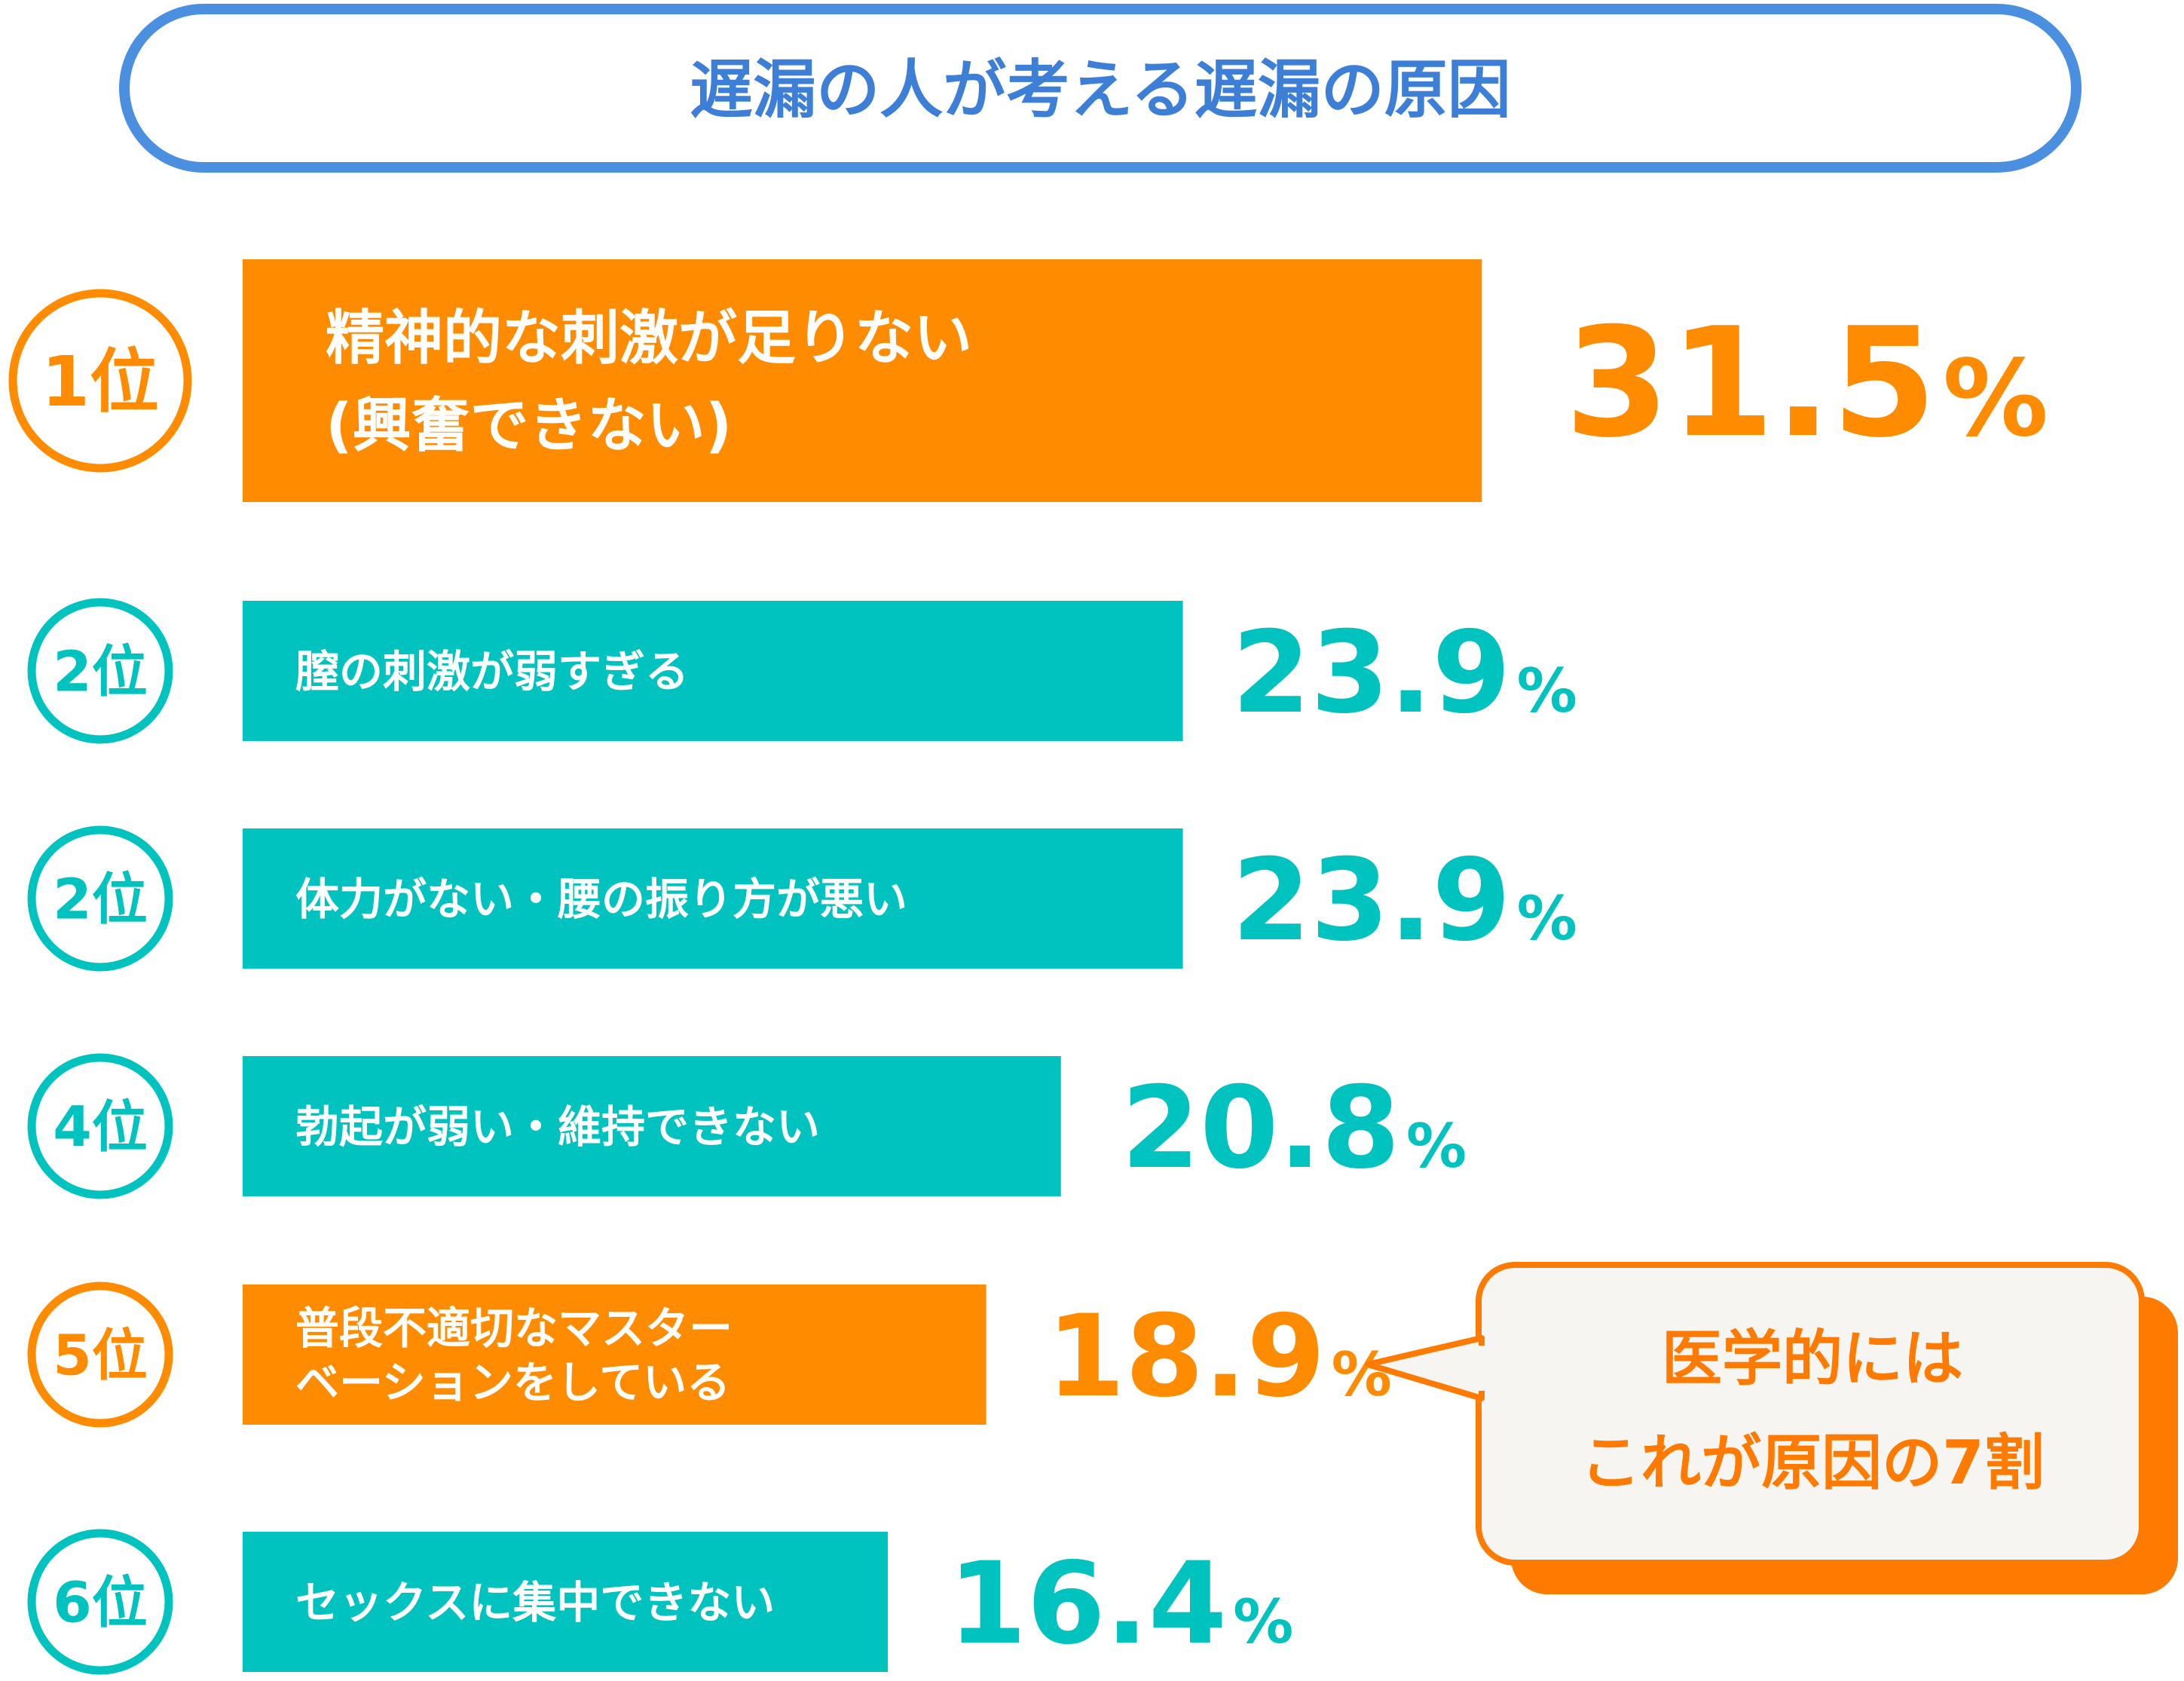 This screenshot has width=2184, height=1681. Describe the element at coordinates (1750, 383) in the screenshot. I see `value-label: 31.5` at that location.